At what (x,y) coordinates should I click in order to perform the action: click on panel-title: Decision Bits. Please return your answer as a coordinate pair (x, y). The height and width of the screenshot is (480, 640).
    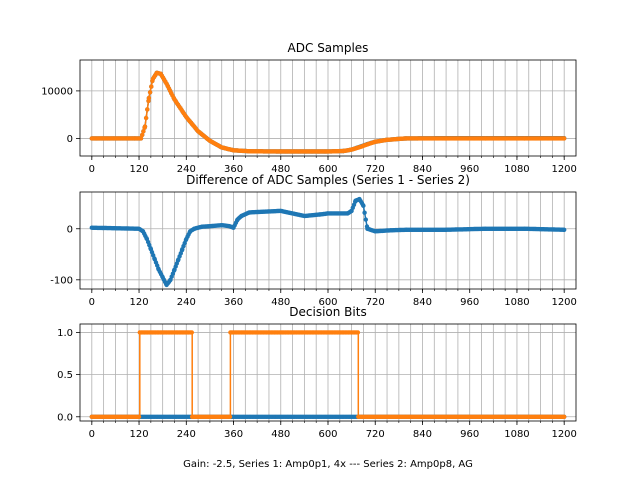
    Looking at the image, I should click on (327, 312).